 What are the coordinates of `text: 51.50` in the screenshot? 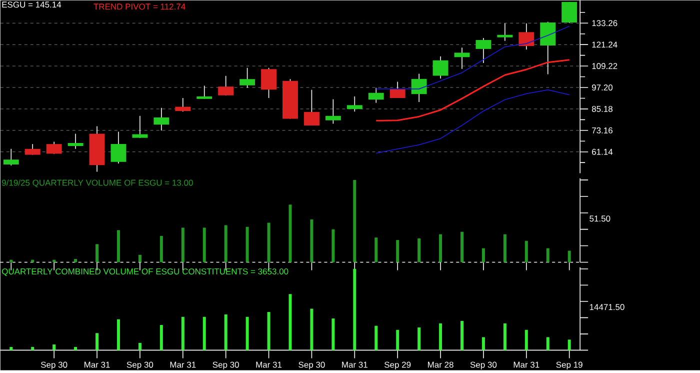 It's located at (600, 219).